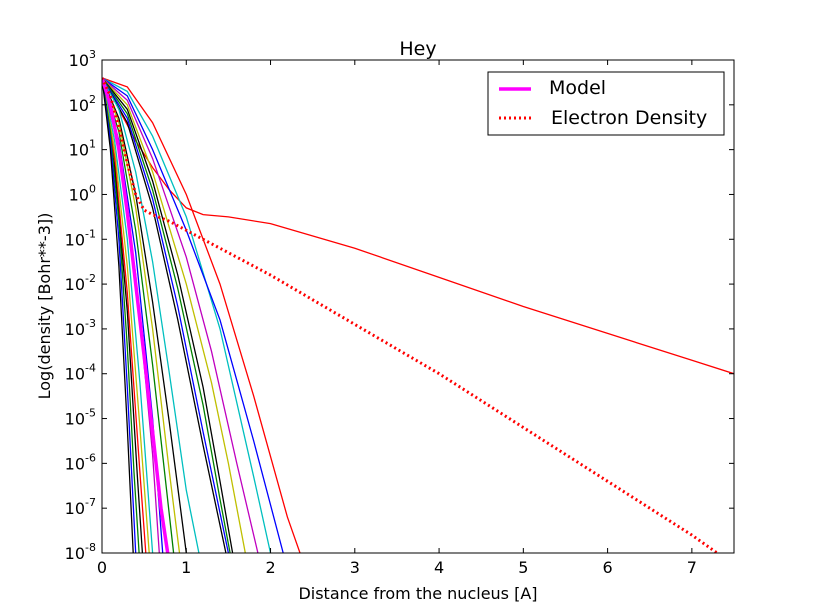 This screenshot has width=815, height=615. What do you see at coordinates (629, 118) in the screenshot?
I see `legend-label-electron-density: Electron Density` at bounding box center [629, 118].